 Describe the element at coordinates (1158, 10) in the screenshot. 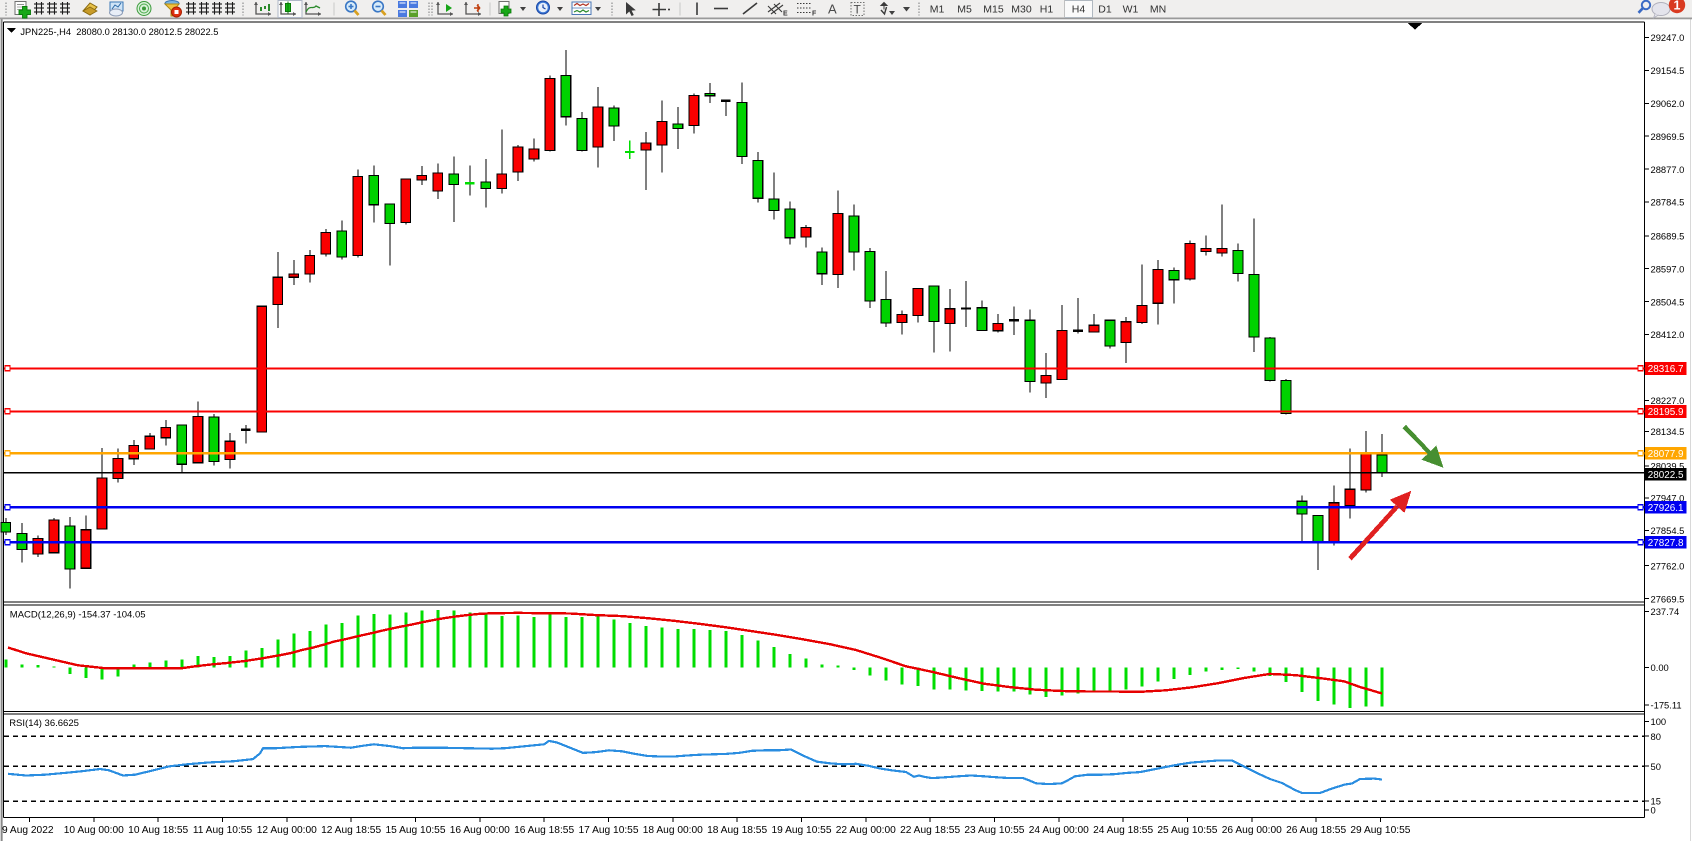

I see `svg-text: MN` at that location.